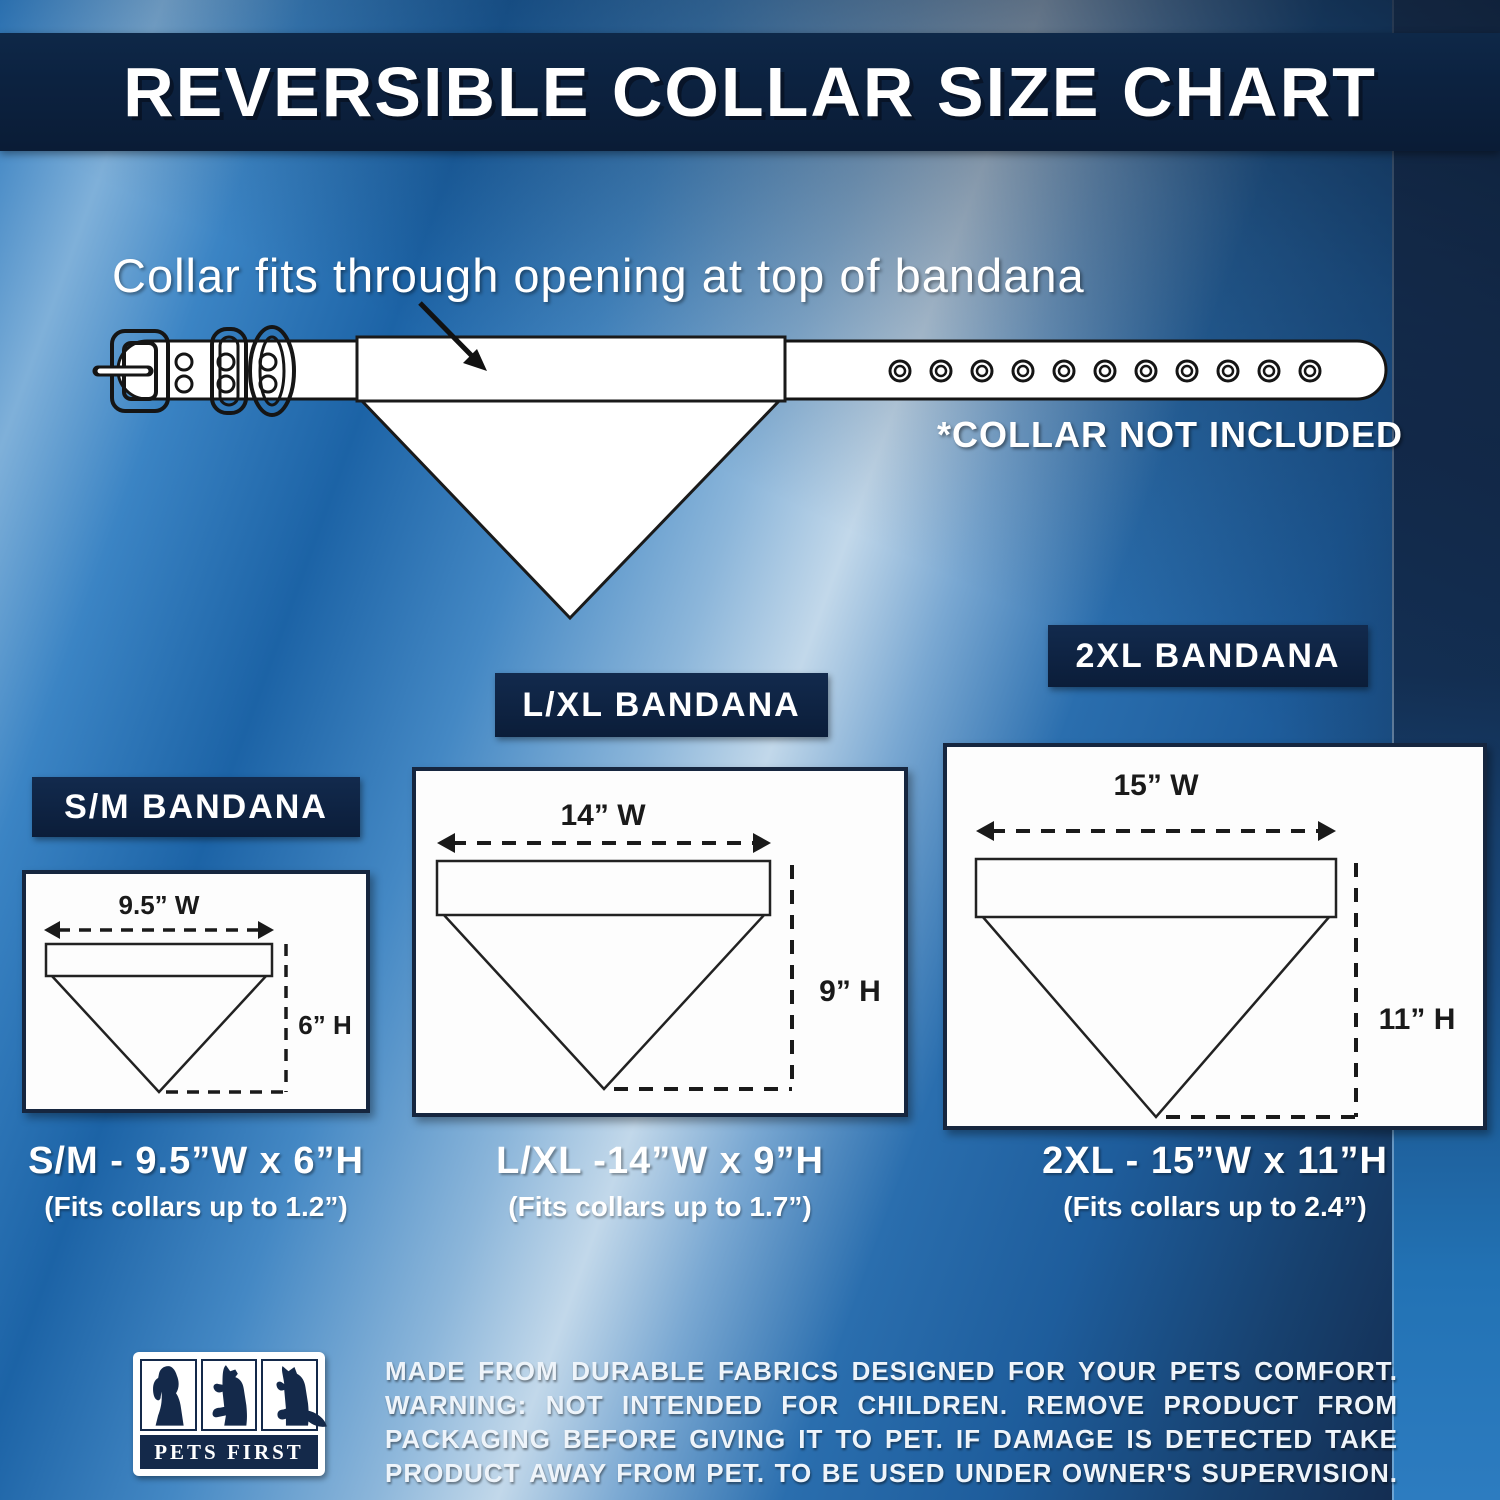 The image size is (1500, 1500). What do you see at coordinates (660, 1161) in the screenshot?
I see `lxl-size-caption: L/XL -14”W x 9”H` at bounding box center [660, 1161].